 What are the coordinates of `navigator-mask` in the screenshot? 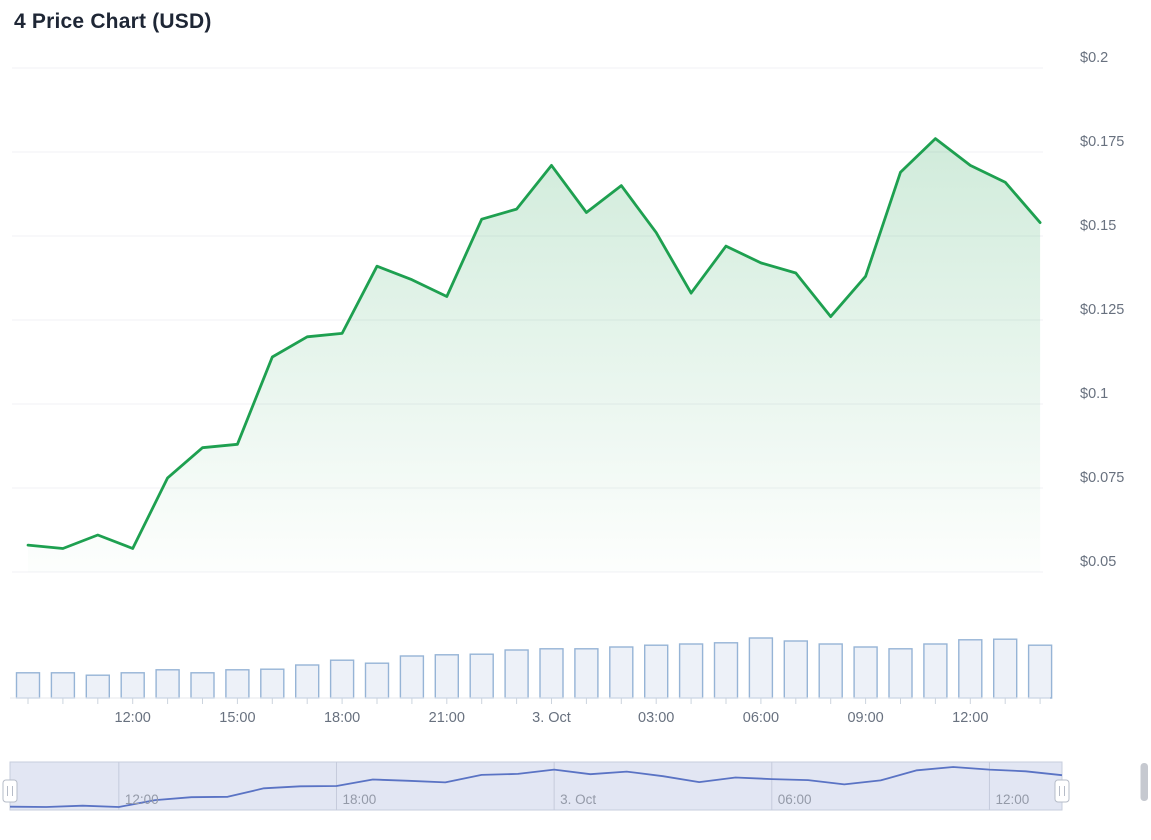 It's located at (536, 786).